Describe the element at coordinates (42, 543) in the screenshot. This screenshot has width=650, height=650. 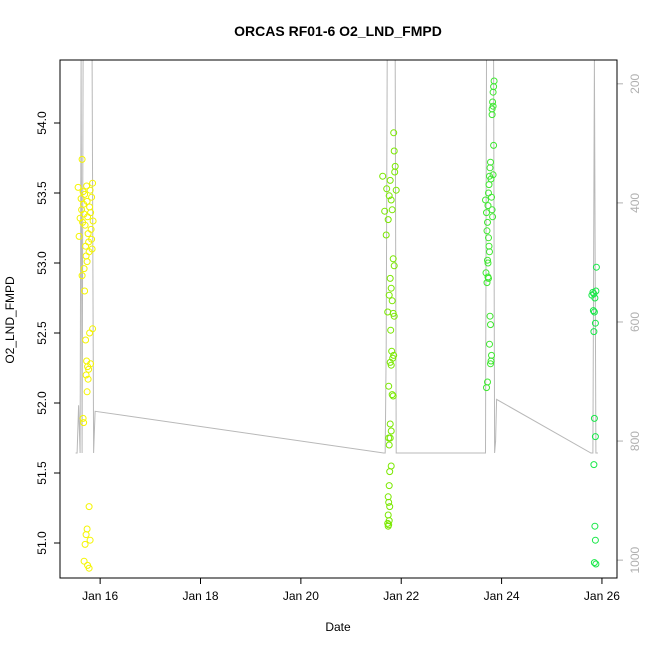
I see `y-tick-label: 51.0` at that location.